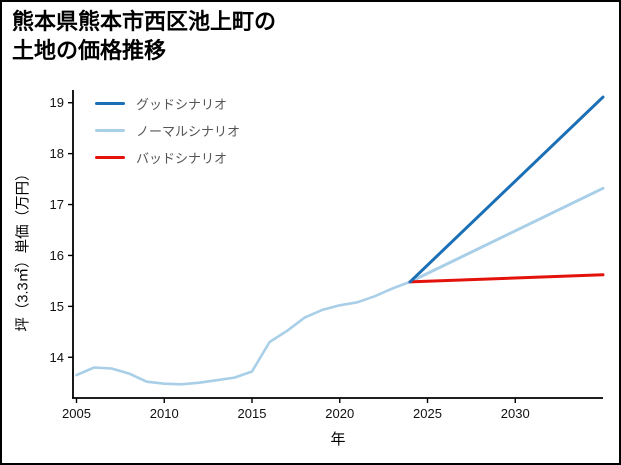 Image resolution: width=621 pixels, height=465 pixels. I want to click on y-tick-label: 16, so click(57, 255).